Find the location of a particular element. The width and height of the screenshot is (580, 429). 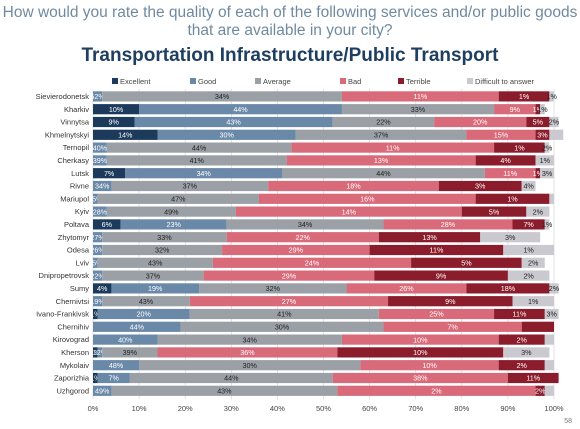

legend-label: Bad is located at coordinates (354, 81).